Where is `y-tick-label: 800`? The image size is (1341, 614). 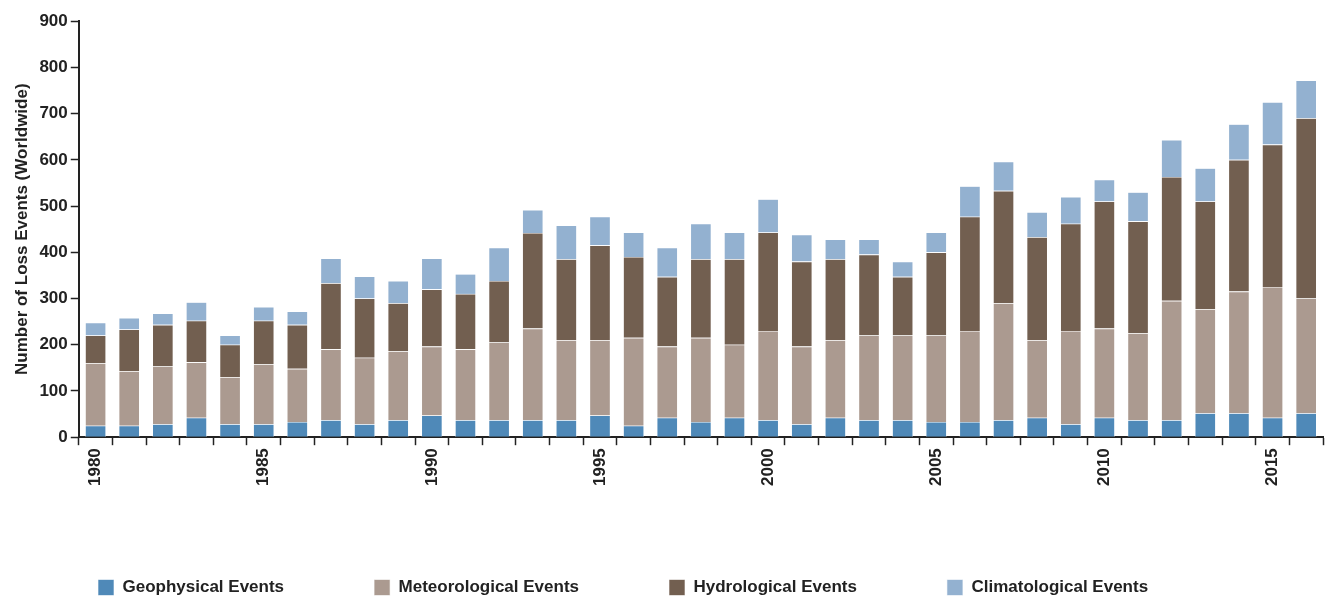
y-tick-label: 800 is located at coordinates (53, 67).